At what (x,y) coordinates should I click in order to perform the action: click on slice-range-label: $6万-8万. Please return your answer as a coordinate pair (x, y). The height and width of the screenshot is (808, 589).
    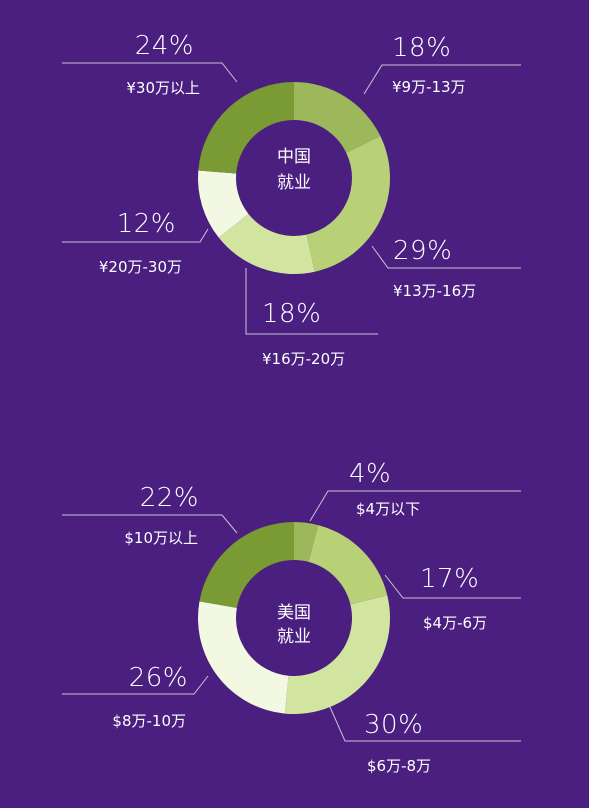
    Looking at the image, I should click on (399, 766).